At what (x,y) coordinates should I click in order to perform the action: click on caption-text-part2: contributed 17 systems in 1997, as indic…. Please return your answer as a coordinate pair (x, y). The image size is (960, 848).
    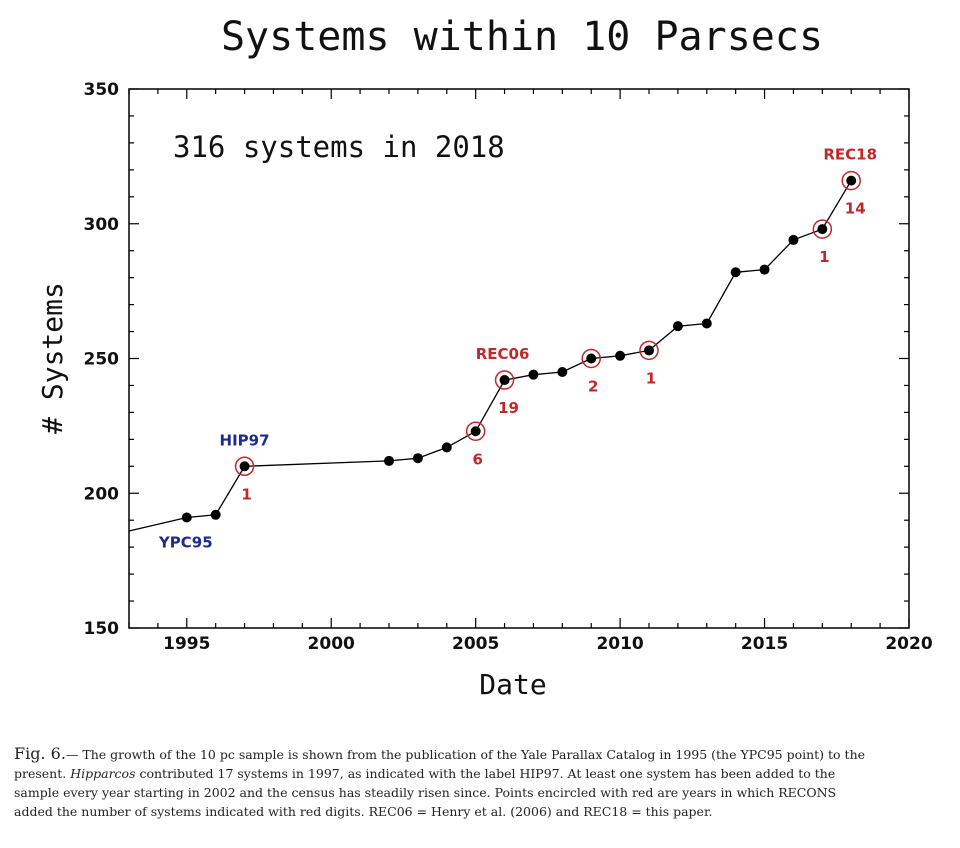
    Looking at the image, I should click on (425, 792).